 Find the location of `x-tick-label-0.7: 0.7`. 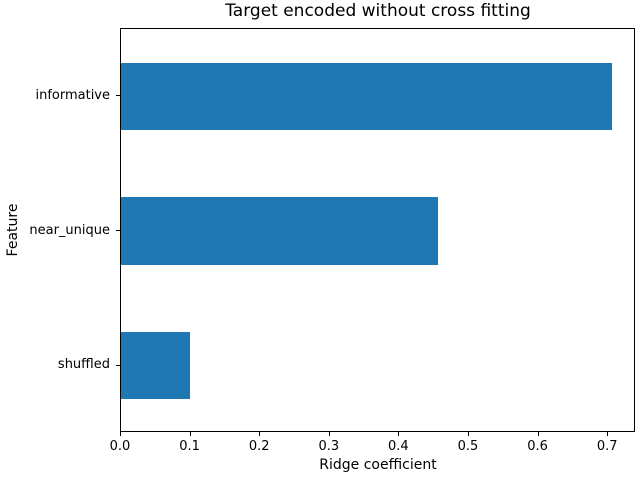

x-tick-label-0.7: 0.7 is located at coordinates (607, 446).